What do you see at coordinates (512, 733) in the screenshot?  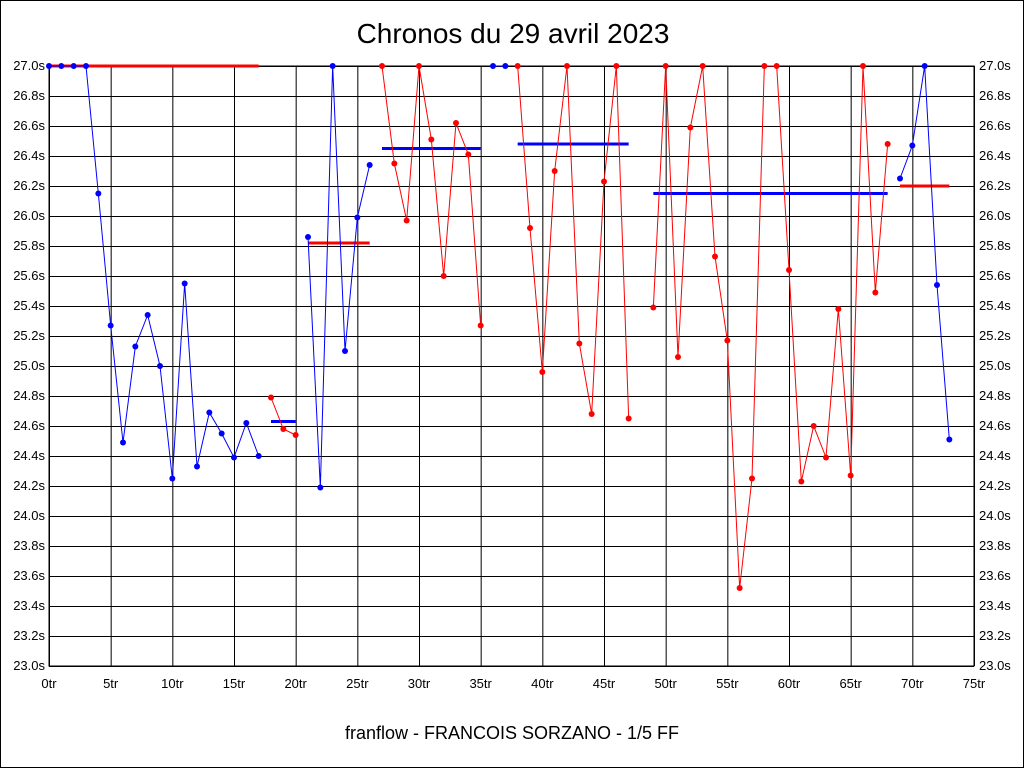 I see `chart-caption: franflow - FRANCOIS SORZANO - 1/5 FF` at bounding box center [512, 733].